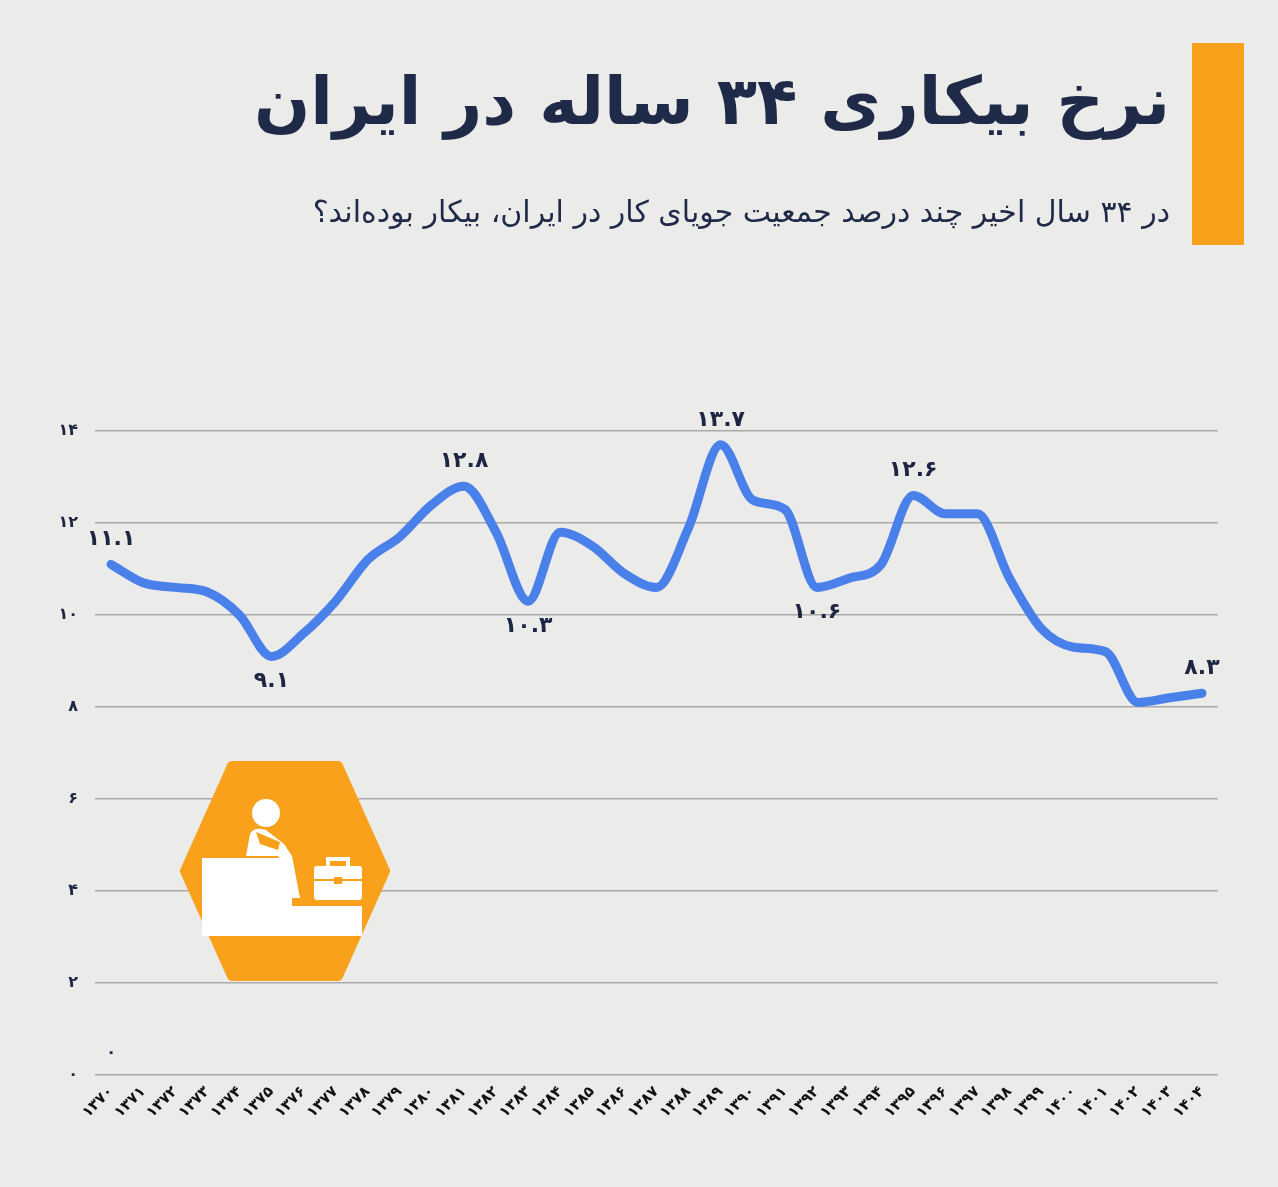 This screenshot has width=1278, height=1187. What do you see at coordinates (68, 522) in the screenshot?
I see `y-tick-label: ۱۲` at bounding box center [68, 522].